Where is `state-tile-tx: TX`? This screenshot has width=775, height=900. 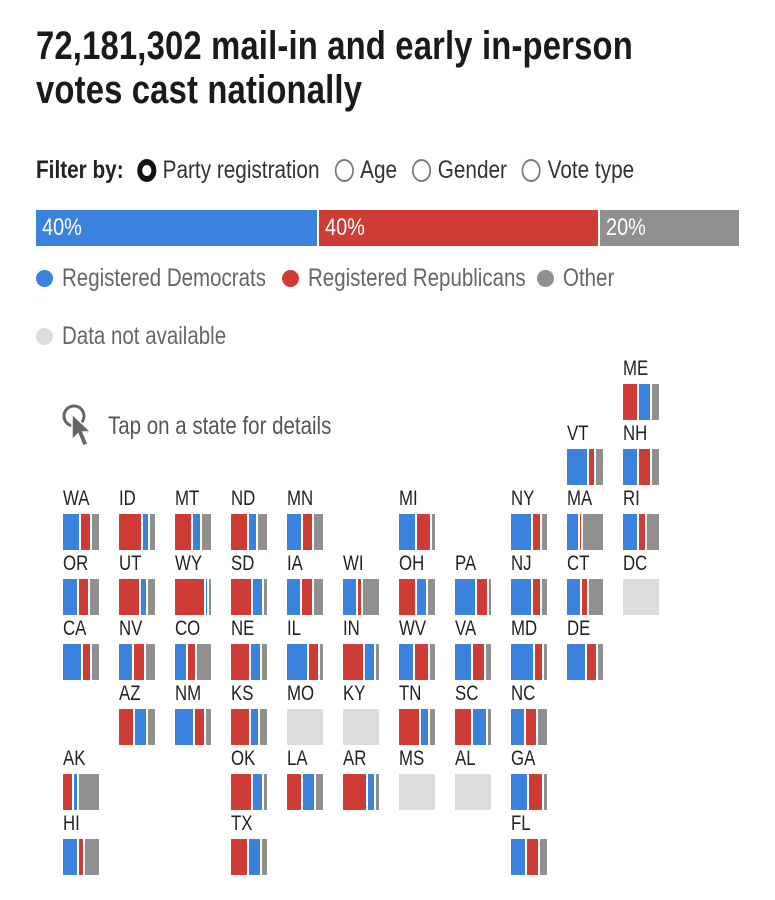
state-tile-tx: TX is located at coordinates (251, 844).